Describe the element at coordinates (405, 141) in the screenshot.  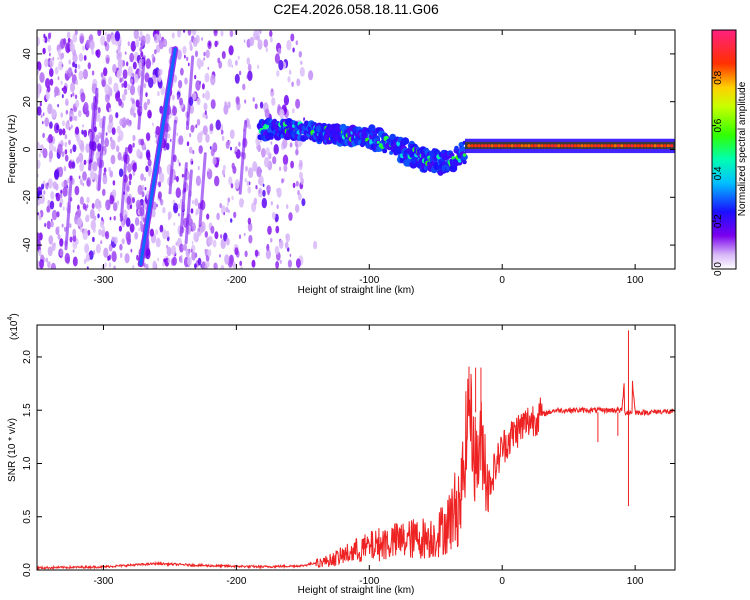
I see `trace-halo` at that location.